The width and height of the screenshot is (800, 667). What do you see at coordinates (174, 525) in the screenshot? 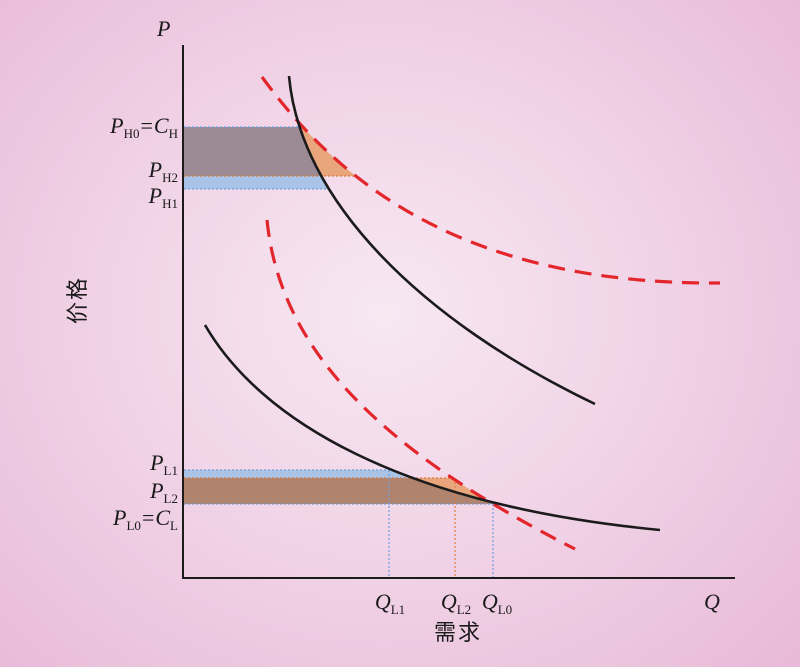
I see `cost-subscript: L` at bounding box center [174, 525].